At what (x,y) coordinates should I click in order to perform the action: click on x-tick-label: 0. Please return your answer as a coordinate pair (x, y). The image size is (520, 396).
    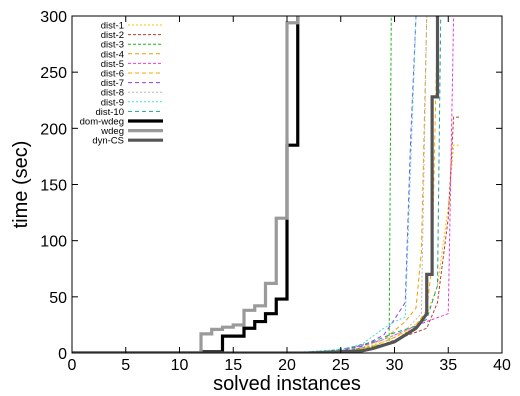
    Looking at the image, I should click on (72, 365).